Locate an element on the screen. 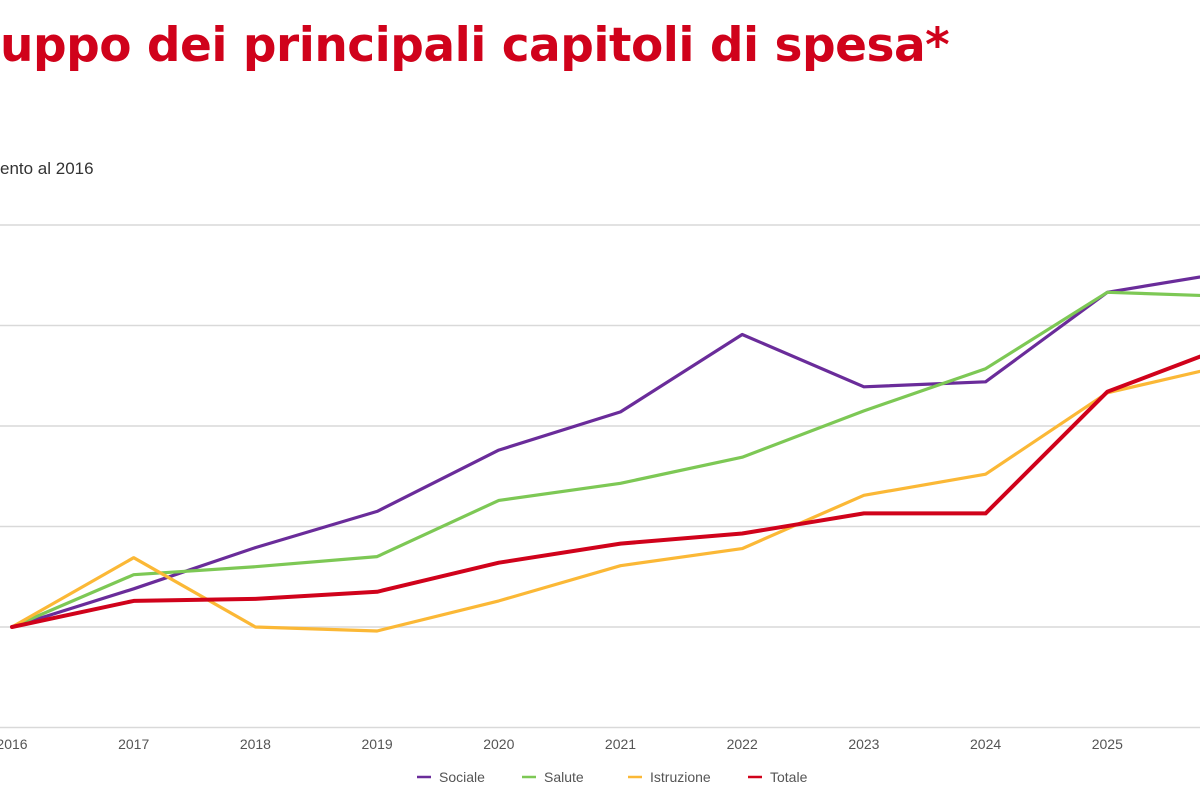 The width and height of the screenshot is (1200, 800). x-tick-label: 2018 is located at coordinates (255, 744).